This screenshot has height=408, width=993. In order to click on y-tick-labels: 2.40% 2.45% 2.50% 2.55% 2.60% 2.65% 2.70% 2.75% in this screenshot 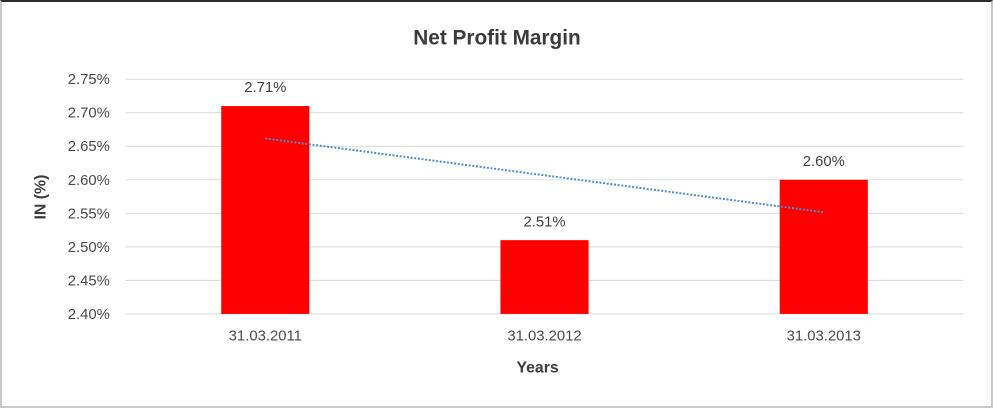, I will do `click(89, 197)`.